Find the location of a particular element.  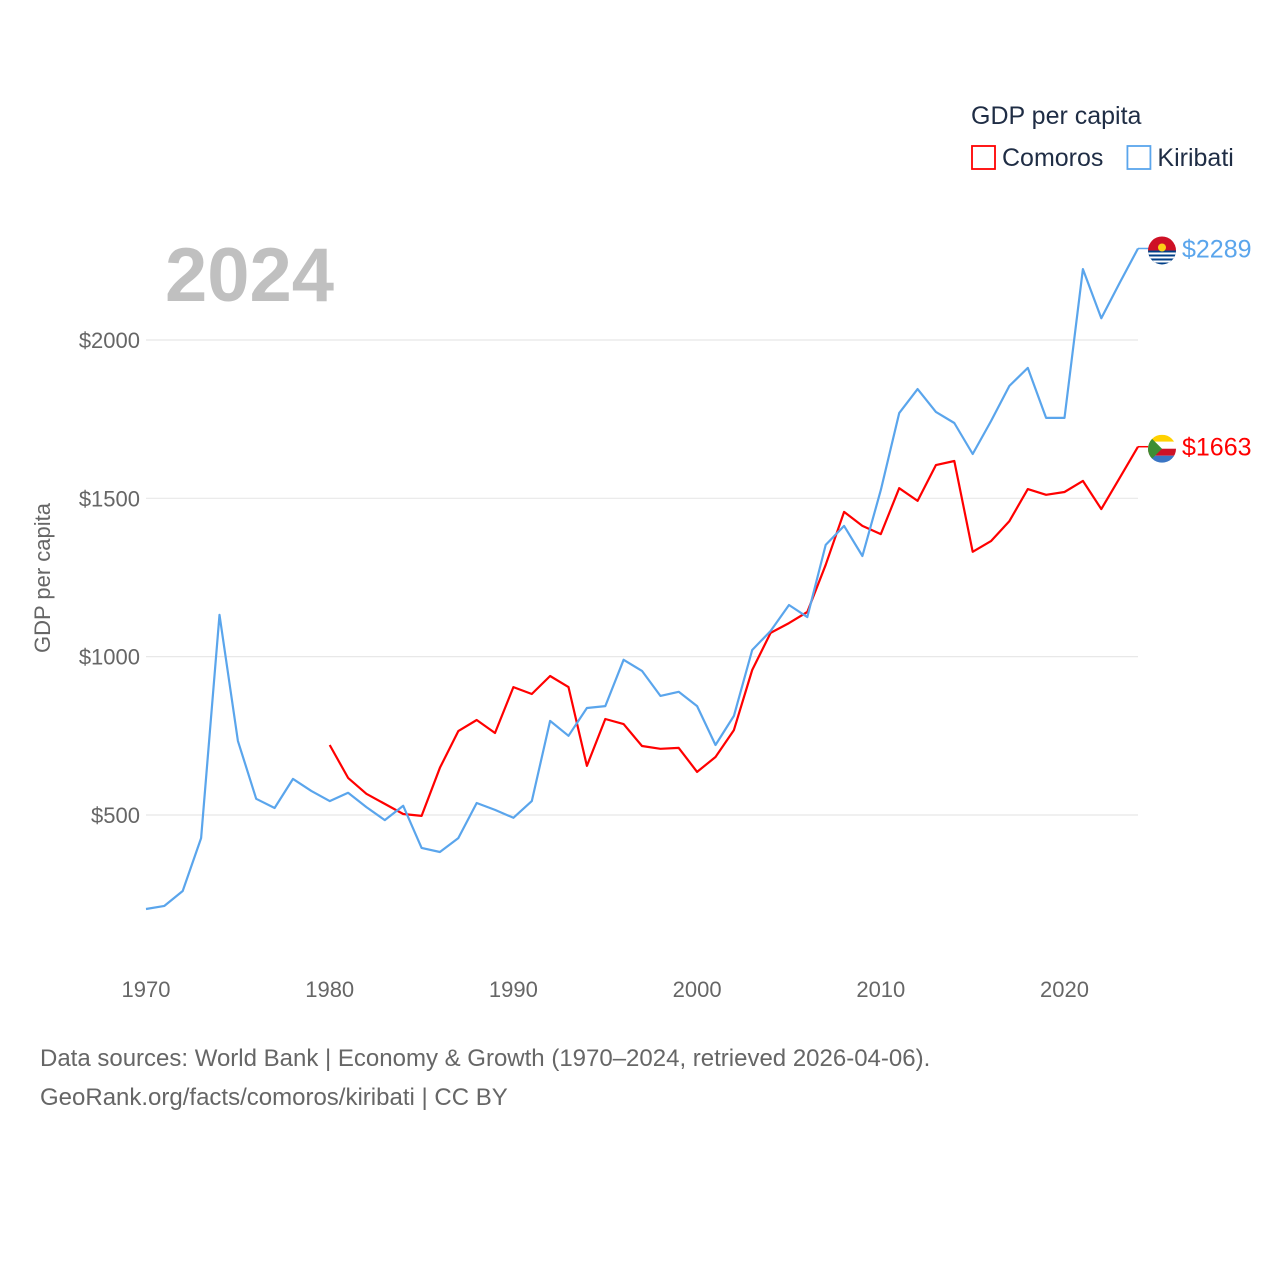

y-tick-label: $1500 is located at coordinates (109, 498).